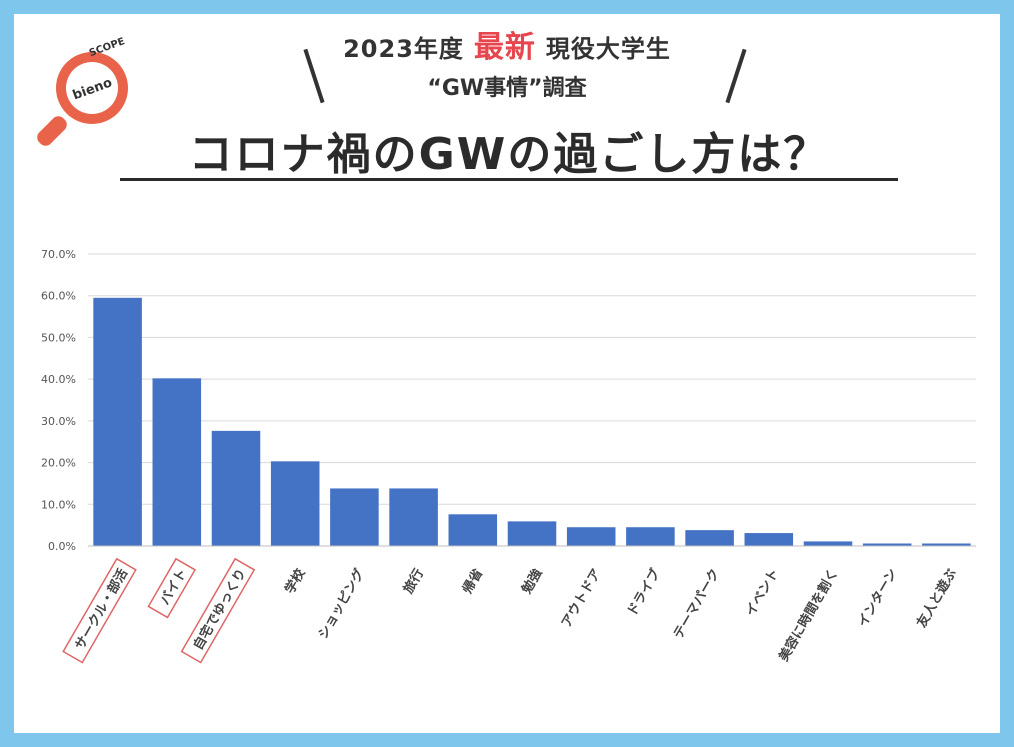  Describe the element at coordinates (531, 581) in the screenshot. I see `x-tick-label: 勉強` at that location.